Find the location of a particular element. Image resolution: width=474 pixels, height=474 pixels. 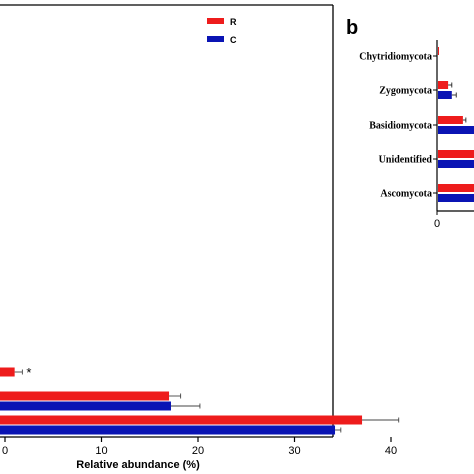

panel-b-bars is located at coordinates (456, 124).